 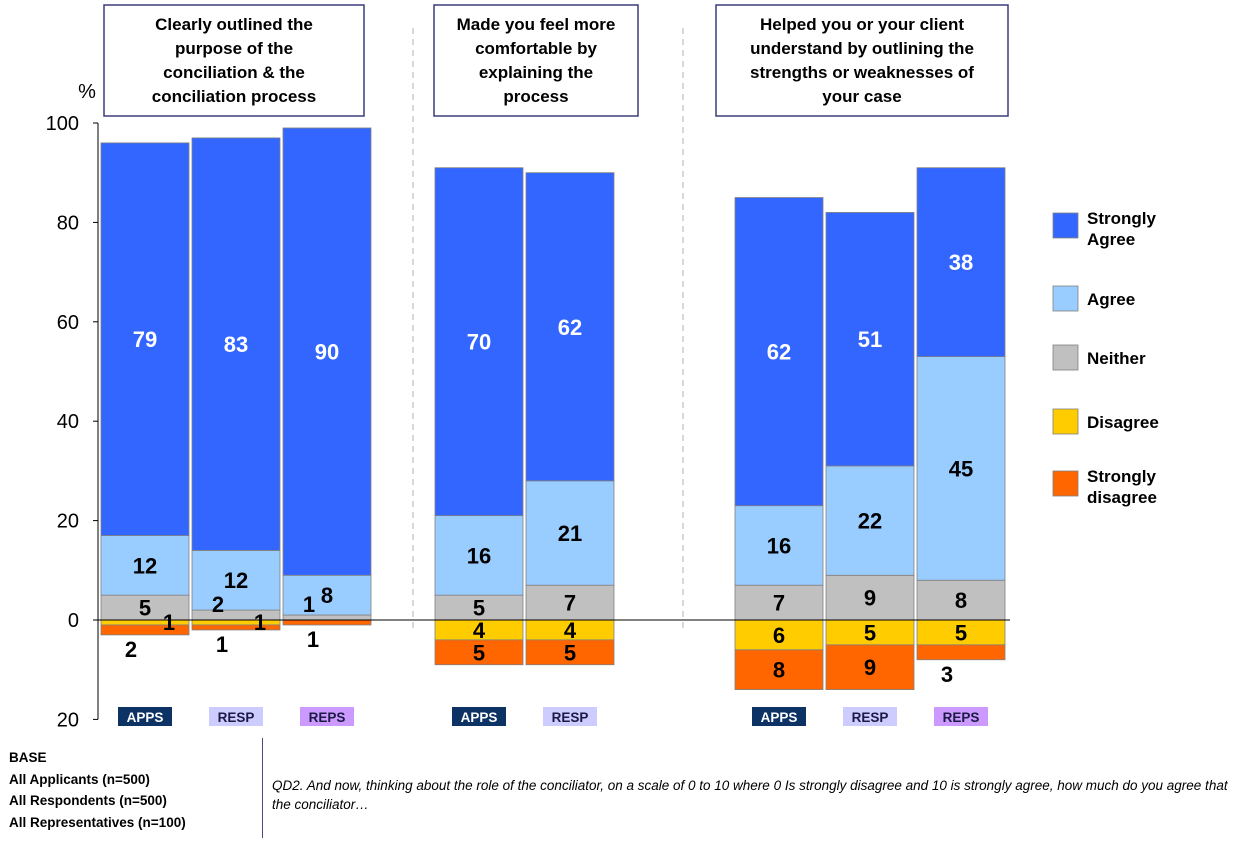 What do you see at coordinates (218, 604) in the screenshot?
I see `data-label-neither: 2` at bounding box center [218, 604].